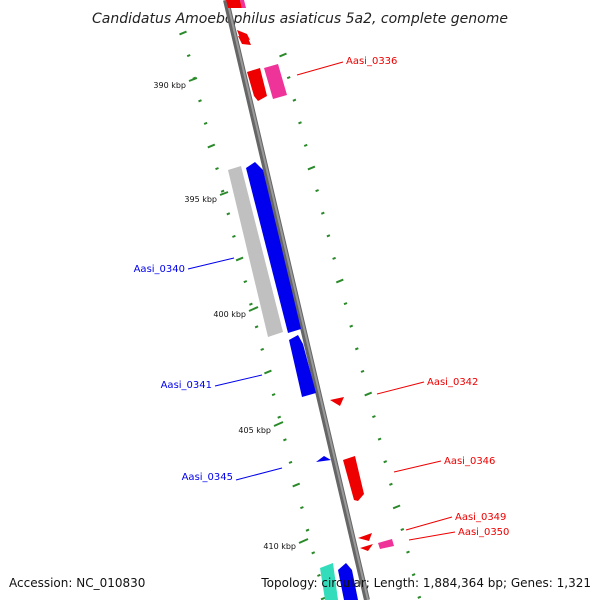  Describe the element at coordinates (329, 581) in the screenshot. I see `gene-feature-bottom-teal` at that location.